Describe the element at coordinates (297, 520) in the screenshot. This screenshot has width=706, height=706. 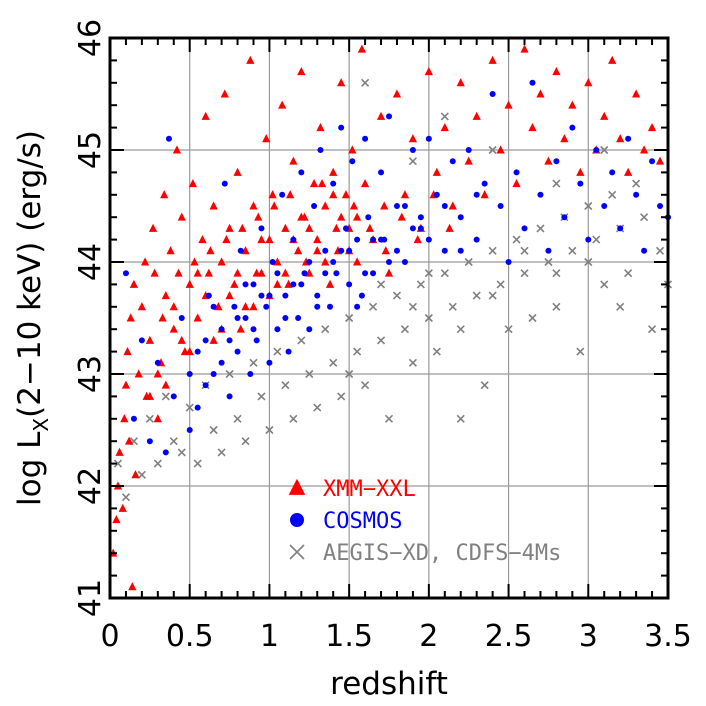
I see `legend-marker-circle` at that location.